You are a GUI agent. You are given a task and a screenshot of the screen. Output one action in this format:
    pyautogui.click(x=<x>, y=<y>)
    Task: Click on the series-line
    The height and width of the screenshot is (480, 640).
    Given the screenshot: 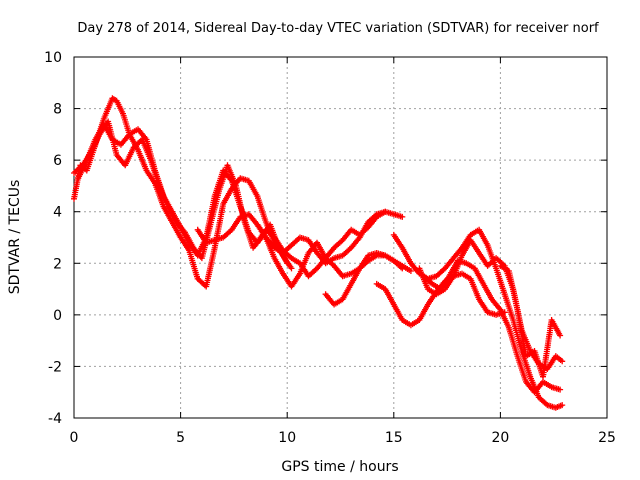 What is the action you would take?
    pyautogui.click(x=441, y=299)
    